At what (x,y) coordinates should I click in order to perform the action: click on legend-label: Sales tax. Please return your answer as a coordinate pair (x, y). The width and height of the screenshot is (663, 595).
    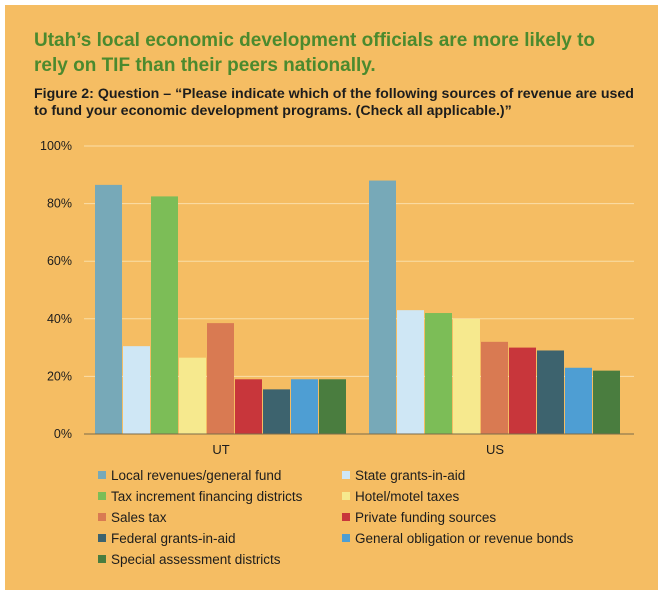
    Looking at the image, I should click on (139, 517).